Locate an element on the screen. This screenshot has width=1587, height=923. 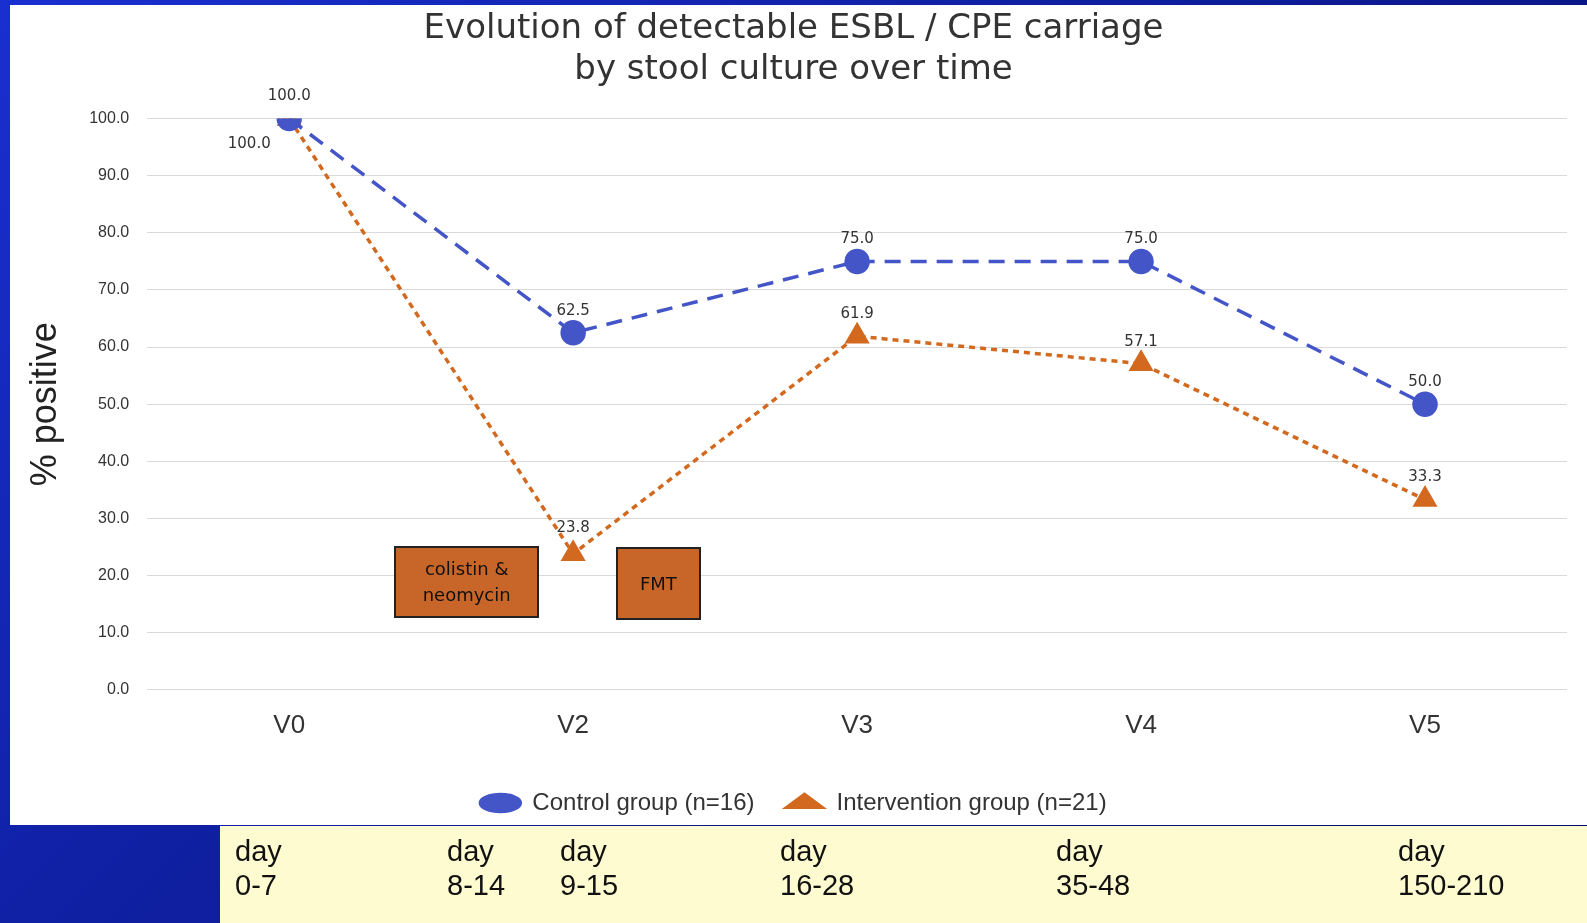
y-tick-label: 0.0 is located at coordinates (118, 689).